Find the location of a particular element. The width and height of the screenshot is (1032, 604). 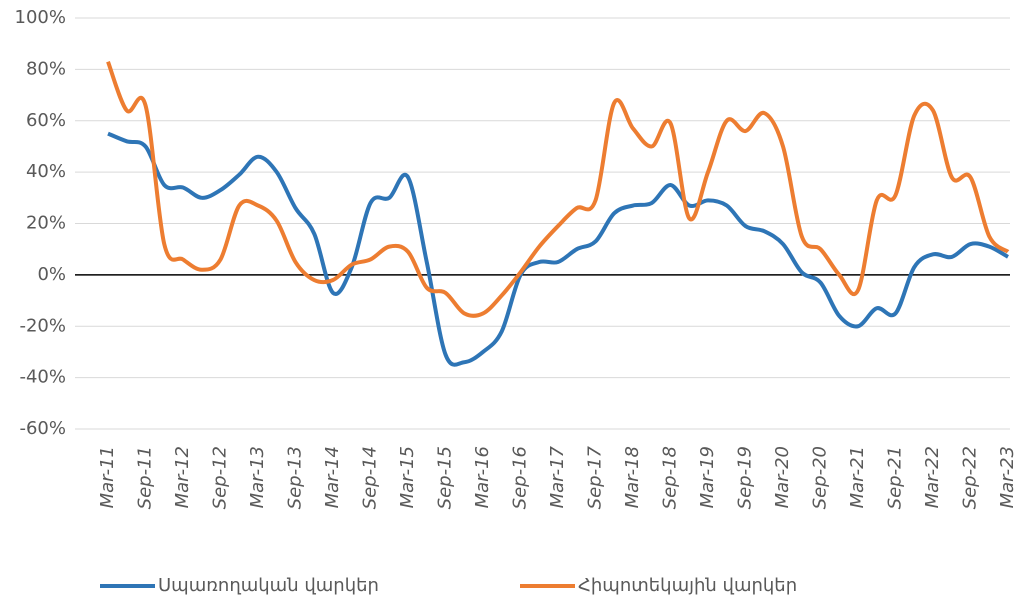

x-tick-label: Mar-16 is located at coordinates (482, 477).